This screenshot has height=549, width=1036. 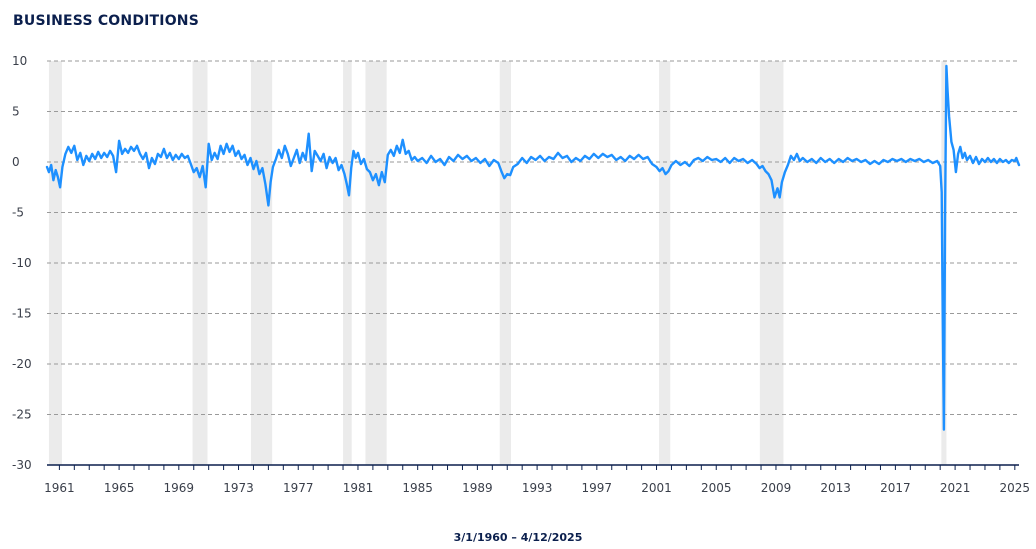 I want to click on x-tick-label: 1965, so click(x=119, y=488).